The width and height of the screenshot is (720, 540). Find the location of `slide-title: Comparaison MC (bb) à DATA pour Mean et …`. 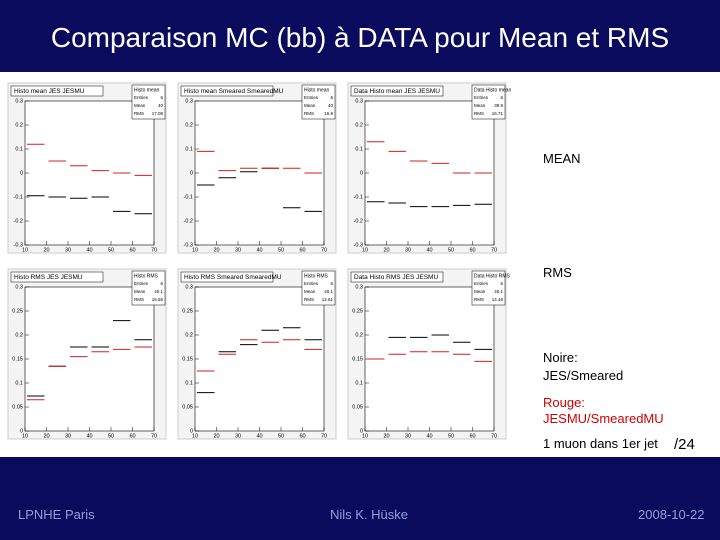

slide-title: Comparaison MC (bb) à DATA pour Mean et … is located at coordinates (360, 37).